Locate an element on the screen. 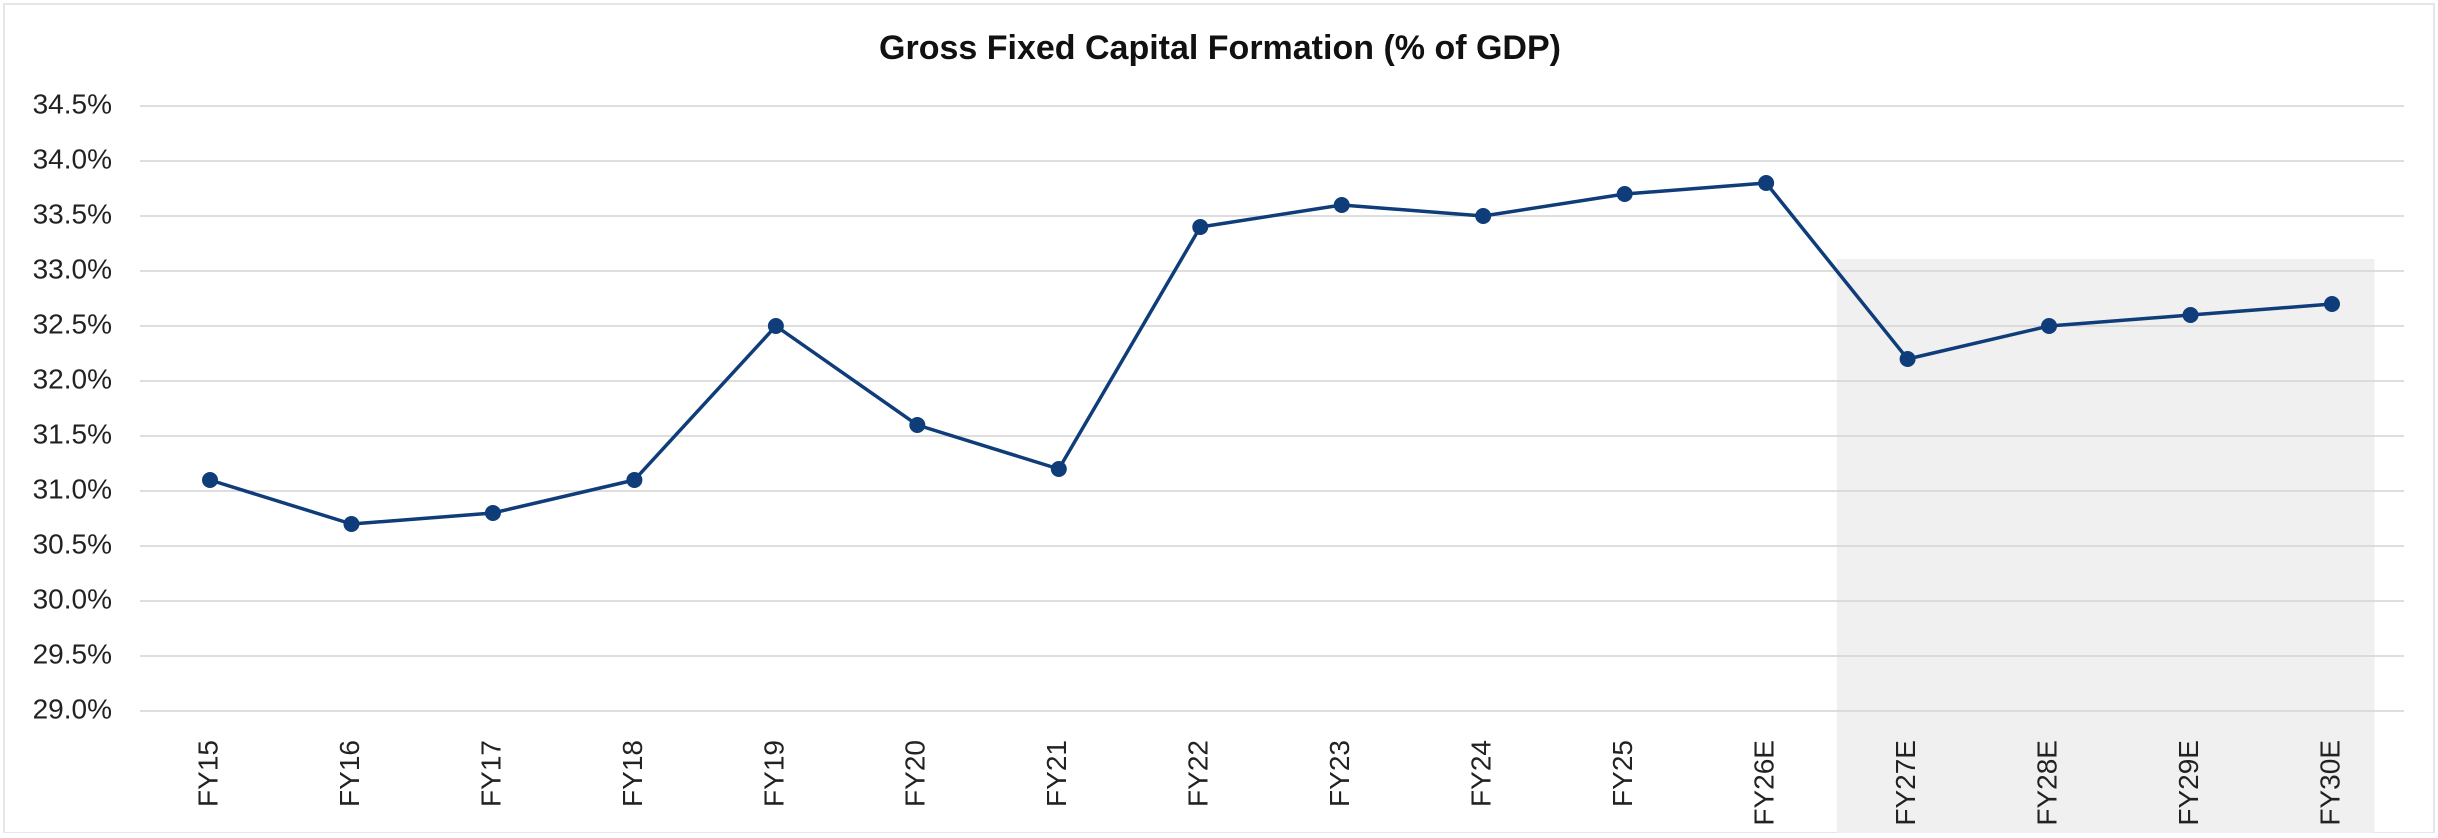  x-tick-label: FY19 is located at coordinates (773, 773).